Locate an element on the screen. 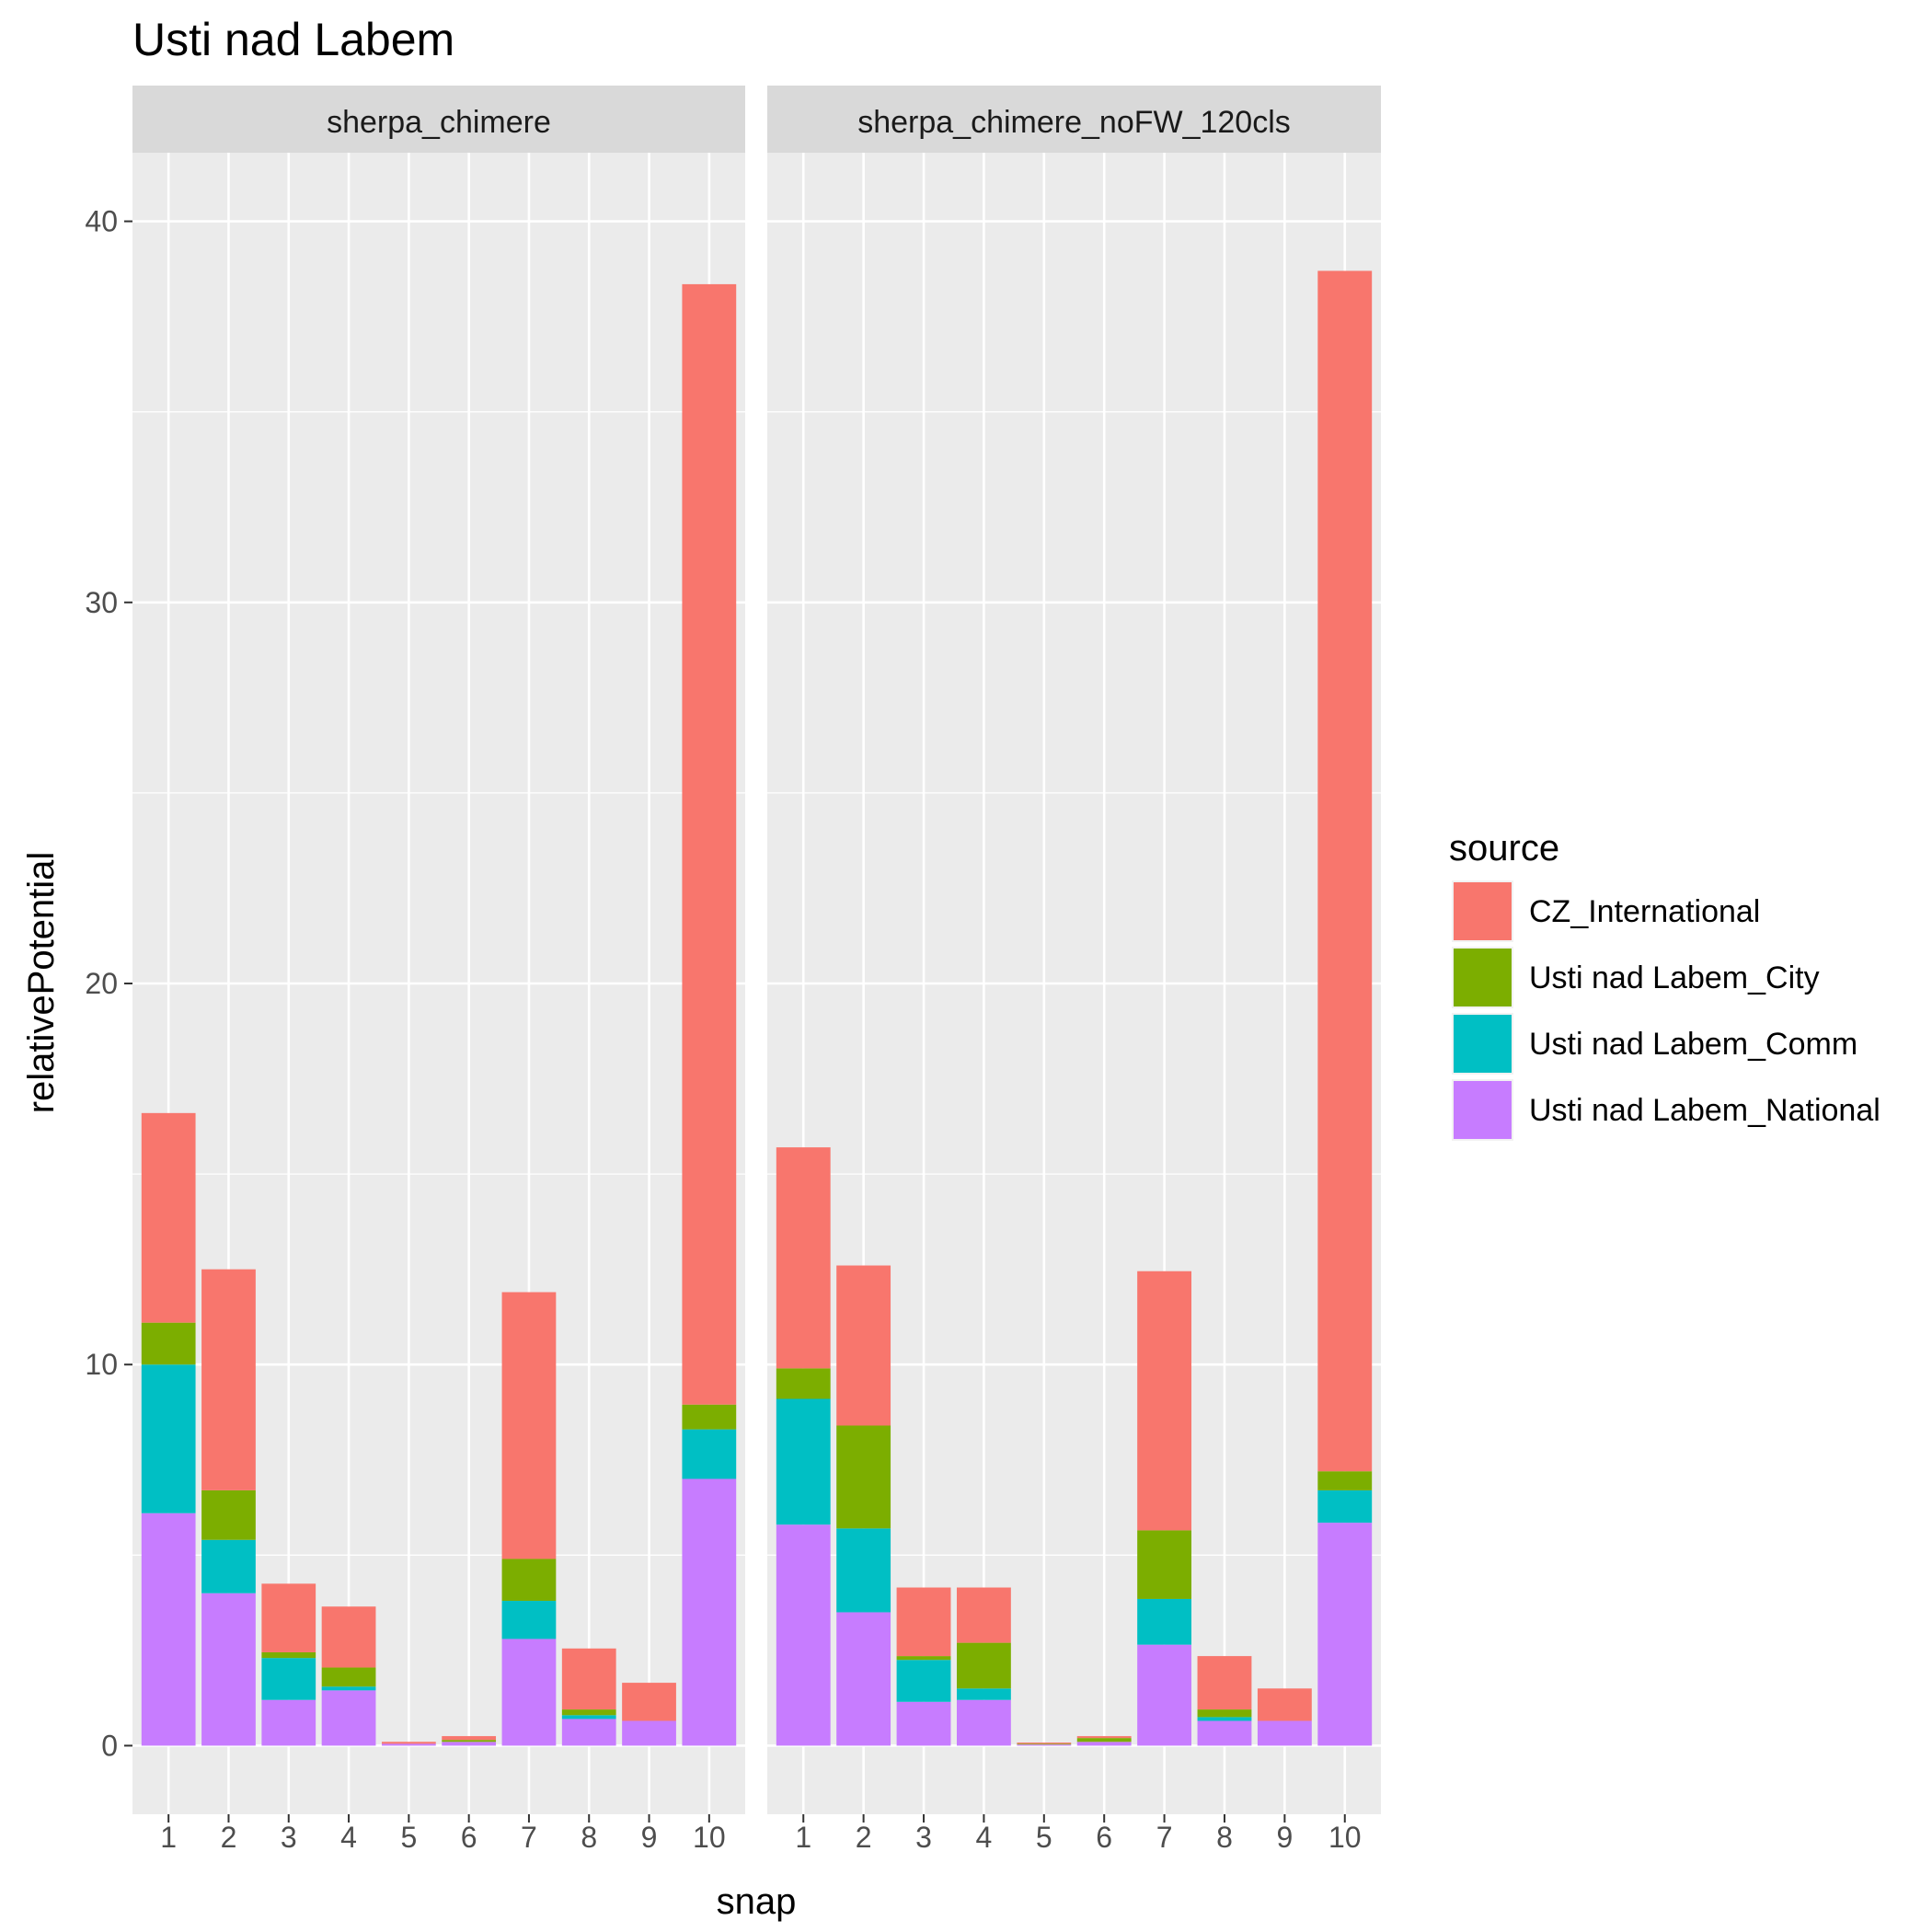 The width and height of the screenshot is (1932, 1932). facet-strip-label: sherpa_chimere is located at coordinates (439, 122).